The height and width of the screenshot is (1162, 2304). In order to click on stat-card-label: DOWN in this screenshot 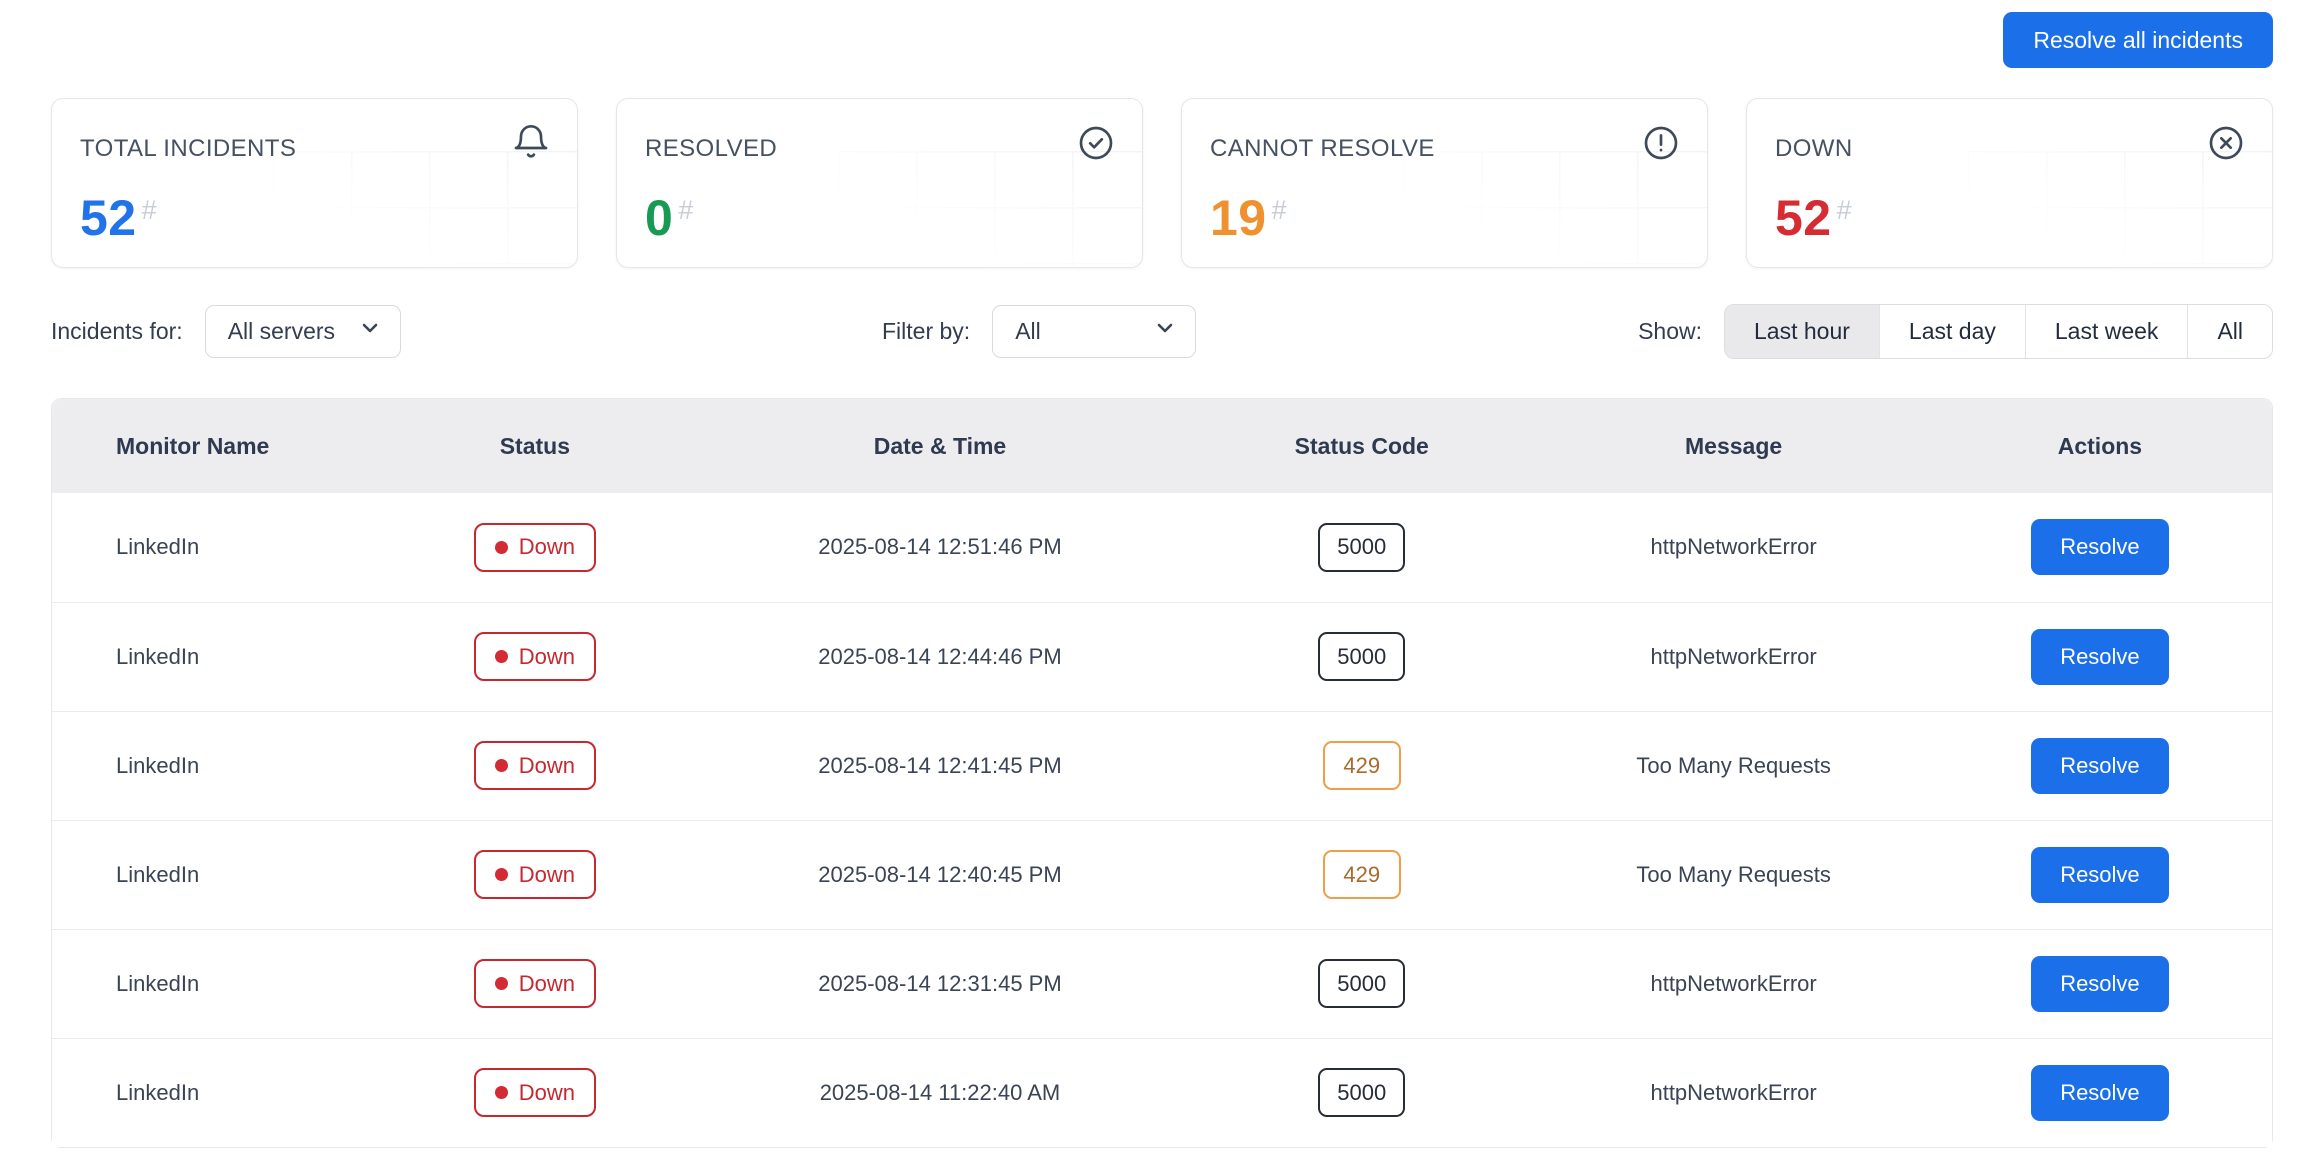, I will do `click(1814, 148)`.